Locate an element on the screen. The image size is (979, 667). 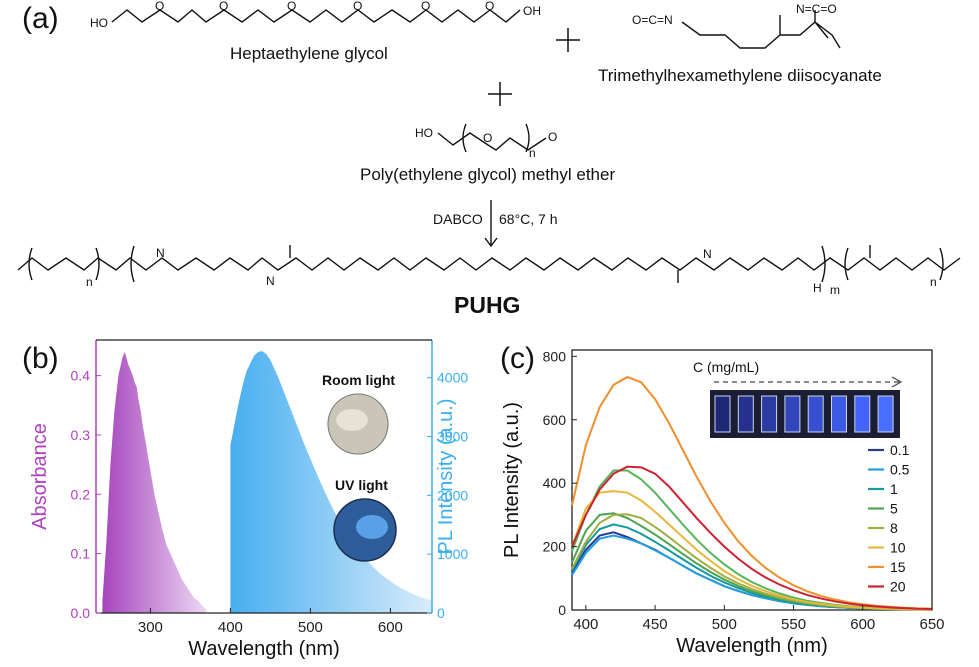
legend-label: 0.5 is located at coordinates (900, 470).